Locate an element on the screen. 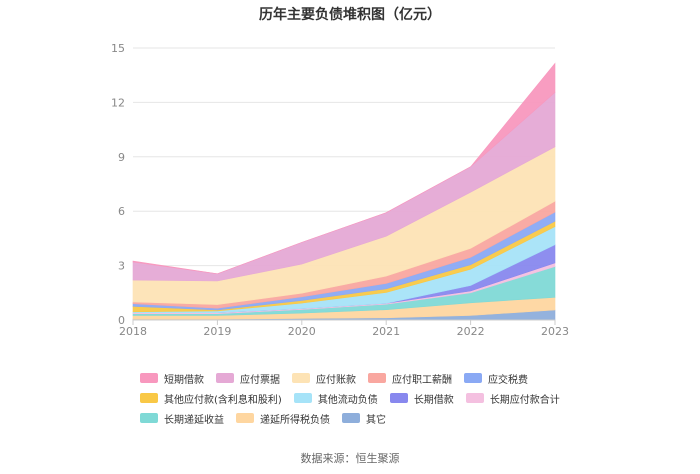 The height and width of the screenshot is (474, 700). y-tick-label: 9 is located at coordinates (121, 157).